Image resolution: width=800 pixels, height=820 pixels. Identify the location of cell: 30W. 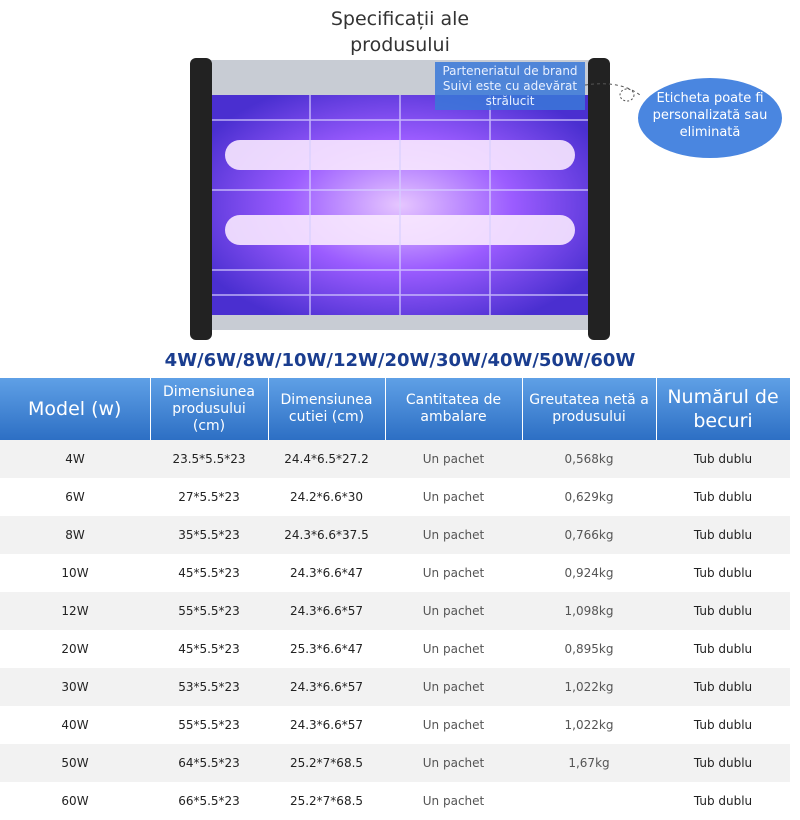
(75, 687).